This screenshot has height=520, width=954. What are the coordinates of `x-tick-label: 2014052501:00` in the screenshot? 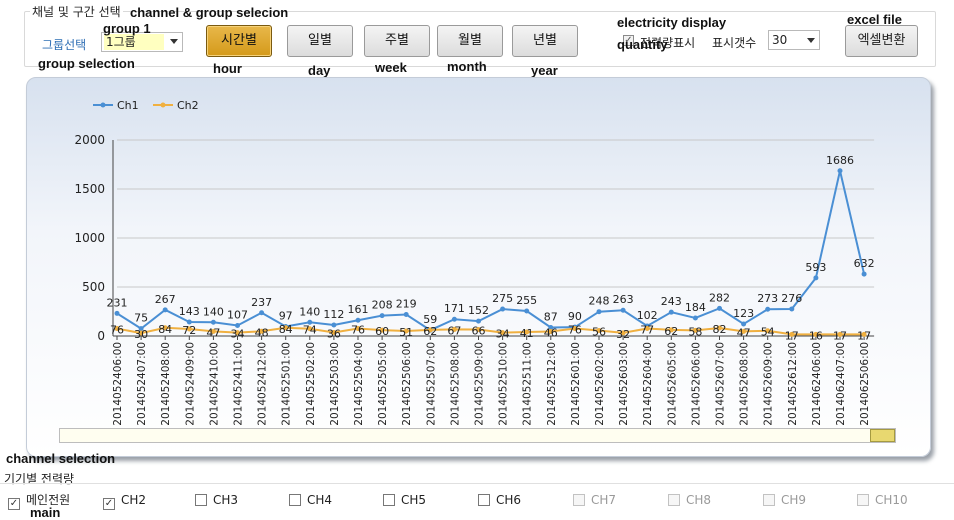 It's located at (287, 384).